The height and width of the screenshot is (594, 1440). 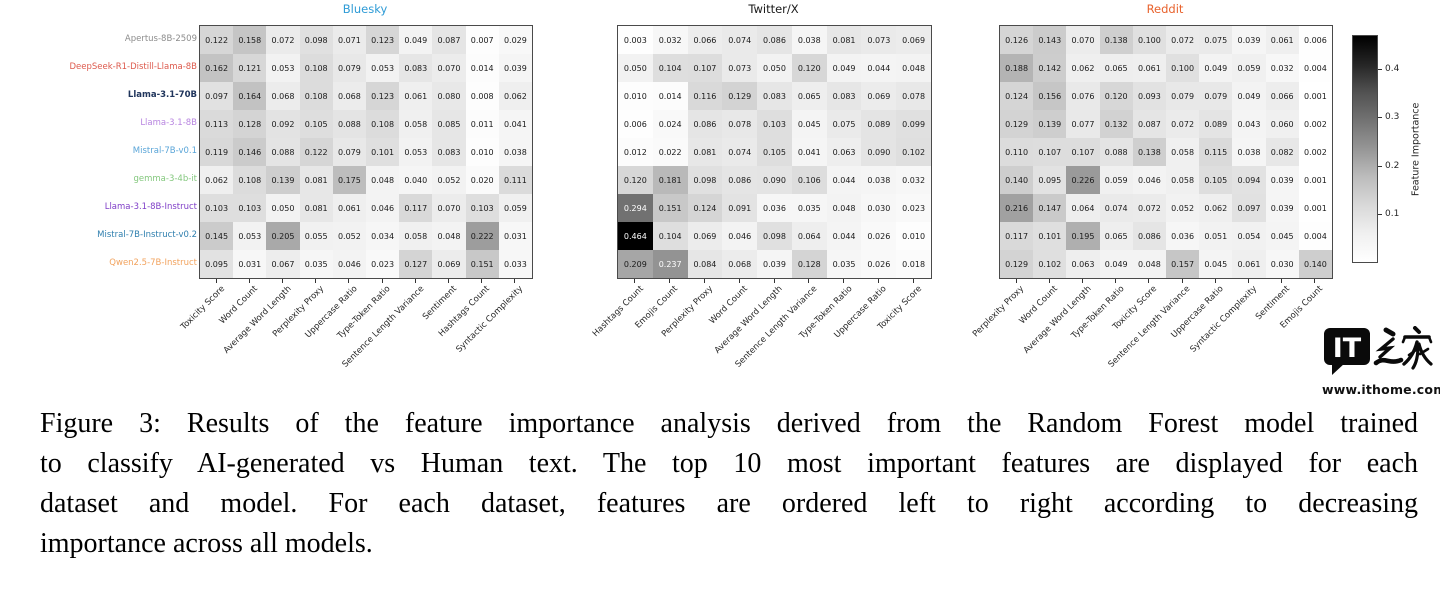 What do you see at coordinates (705, 124) in the screenshot?
I see `heatmap-cell: 0.086` at bounding box center [705, 124].